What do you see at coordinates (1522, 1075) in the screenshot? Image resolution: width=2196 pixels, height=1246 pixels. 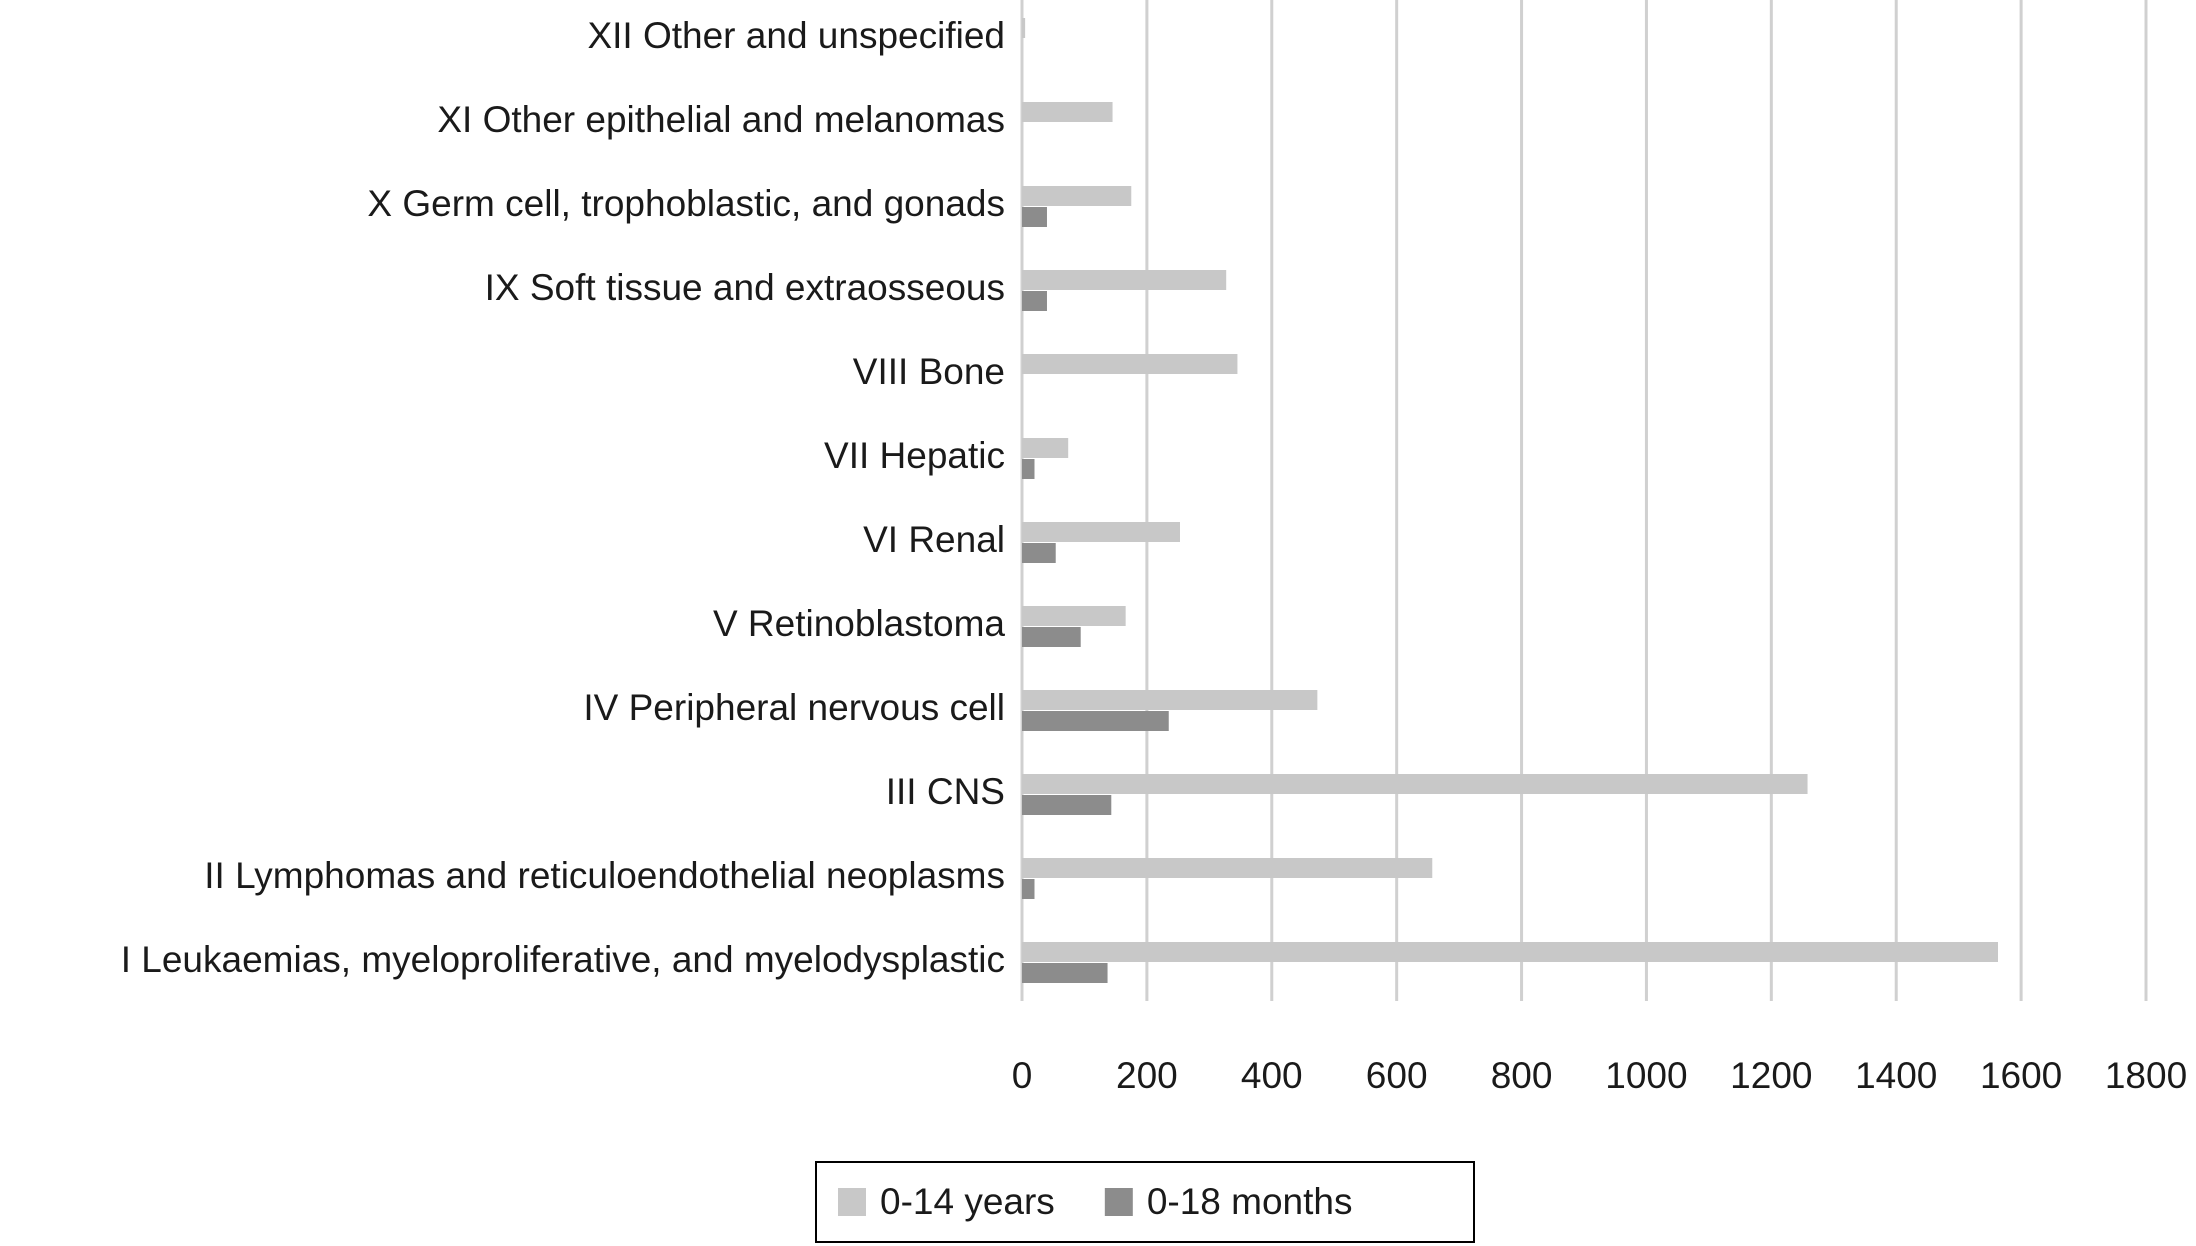 I see `x-tick-label: 800` at bounding box center [1522, 1075].